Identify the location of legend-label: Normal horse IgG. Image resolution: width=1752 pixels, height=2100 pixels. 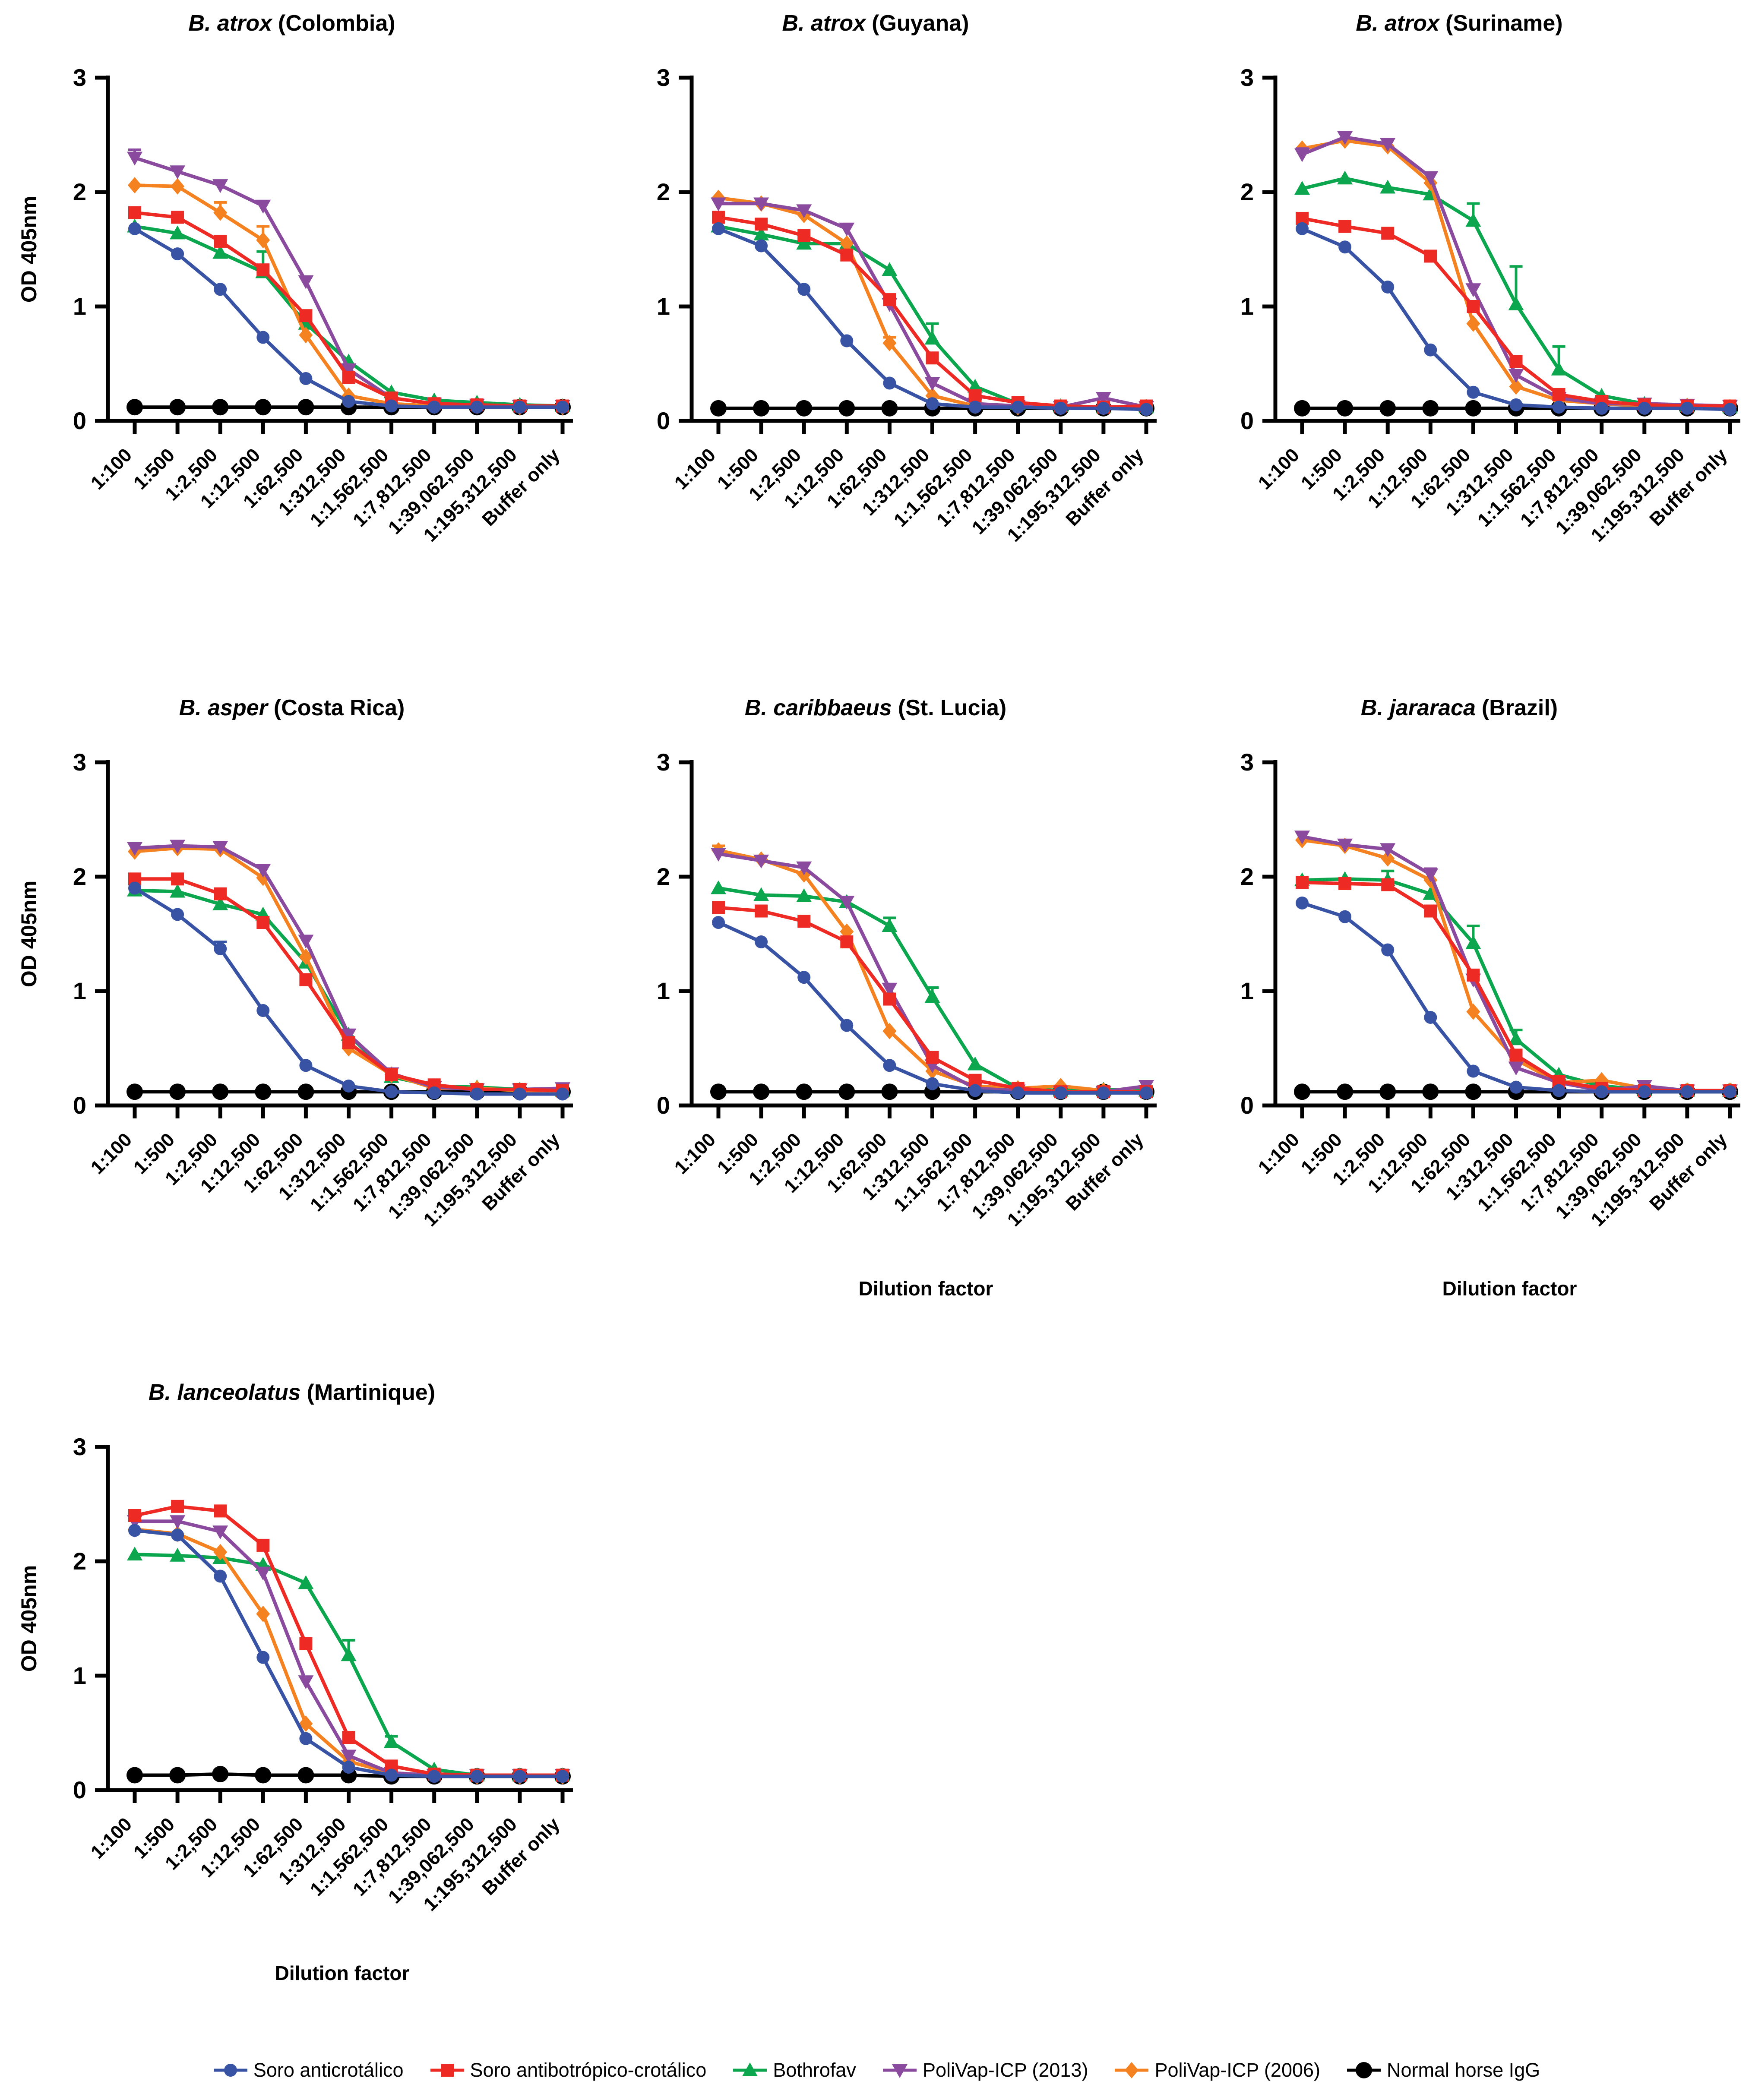
(1463, 2070).